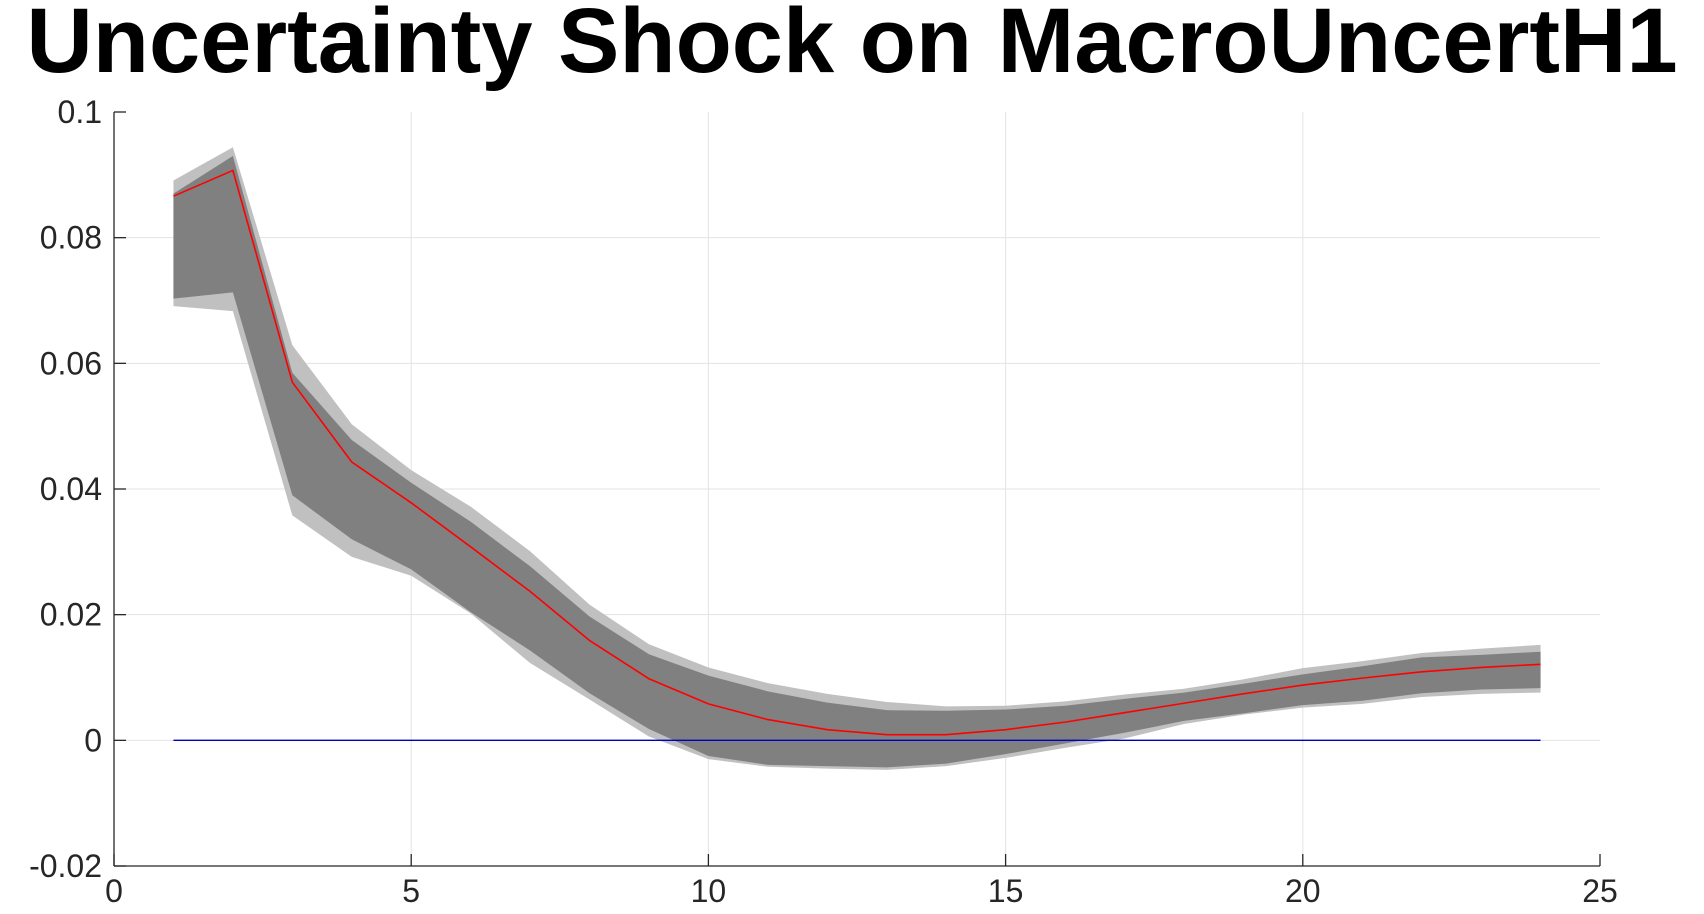  Describe the element at coordinates (1303, 891) in the screenshot. I see `x-tick-label: 20` at that location.